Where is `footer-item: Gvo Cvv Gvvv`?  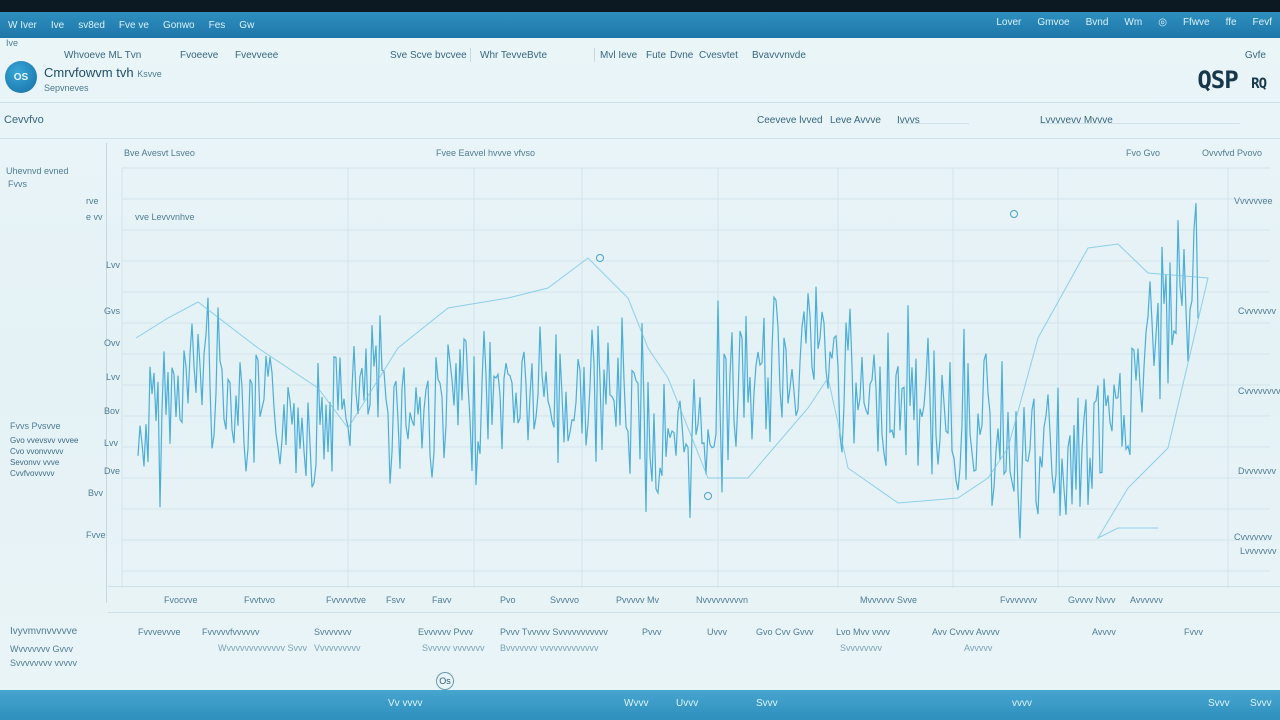
footer-item: Gvo Cvv Gvvv is located at coordinates (785, 632).